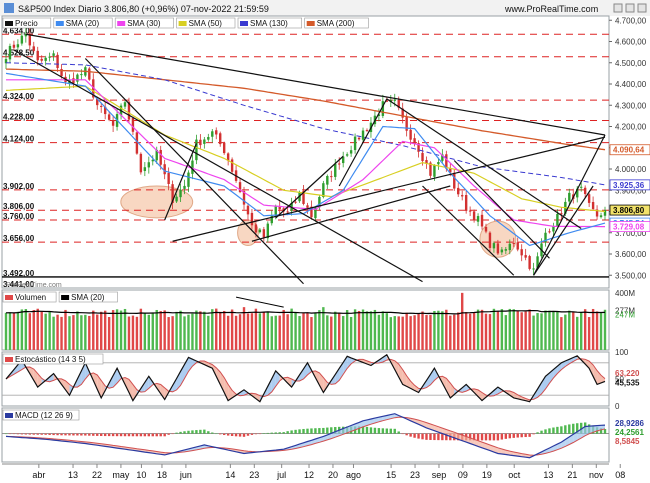 The width and height of the screenshot is (650, 483). I want to click on legend-label: SMA (30), so click(144, 23).